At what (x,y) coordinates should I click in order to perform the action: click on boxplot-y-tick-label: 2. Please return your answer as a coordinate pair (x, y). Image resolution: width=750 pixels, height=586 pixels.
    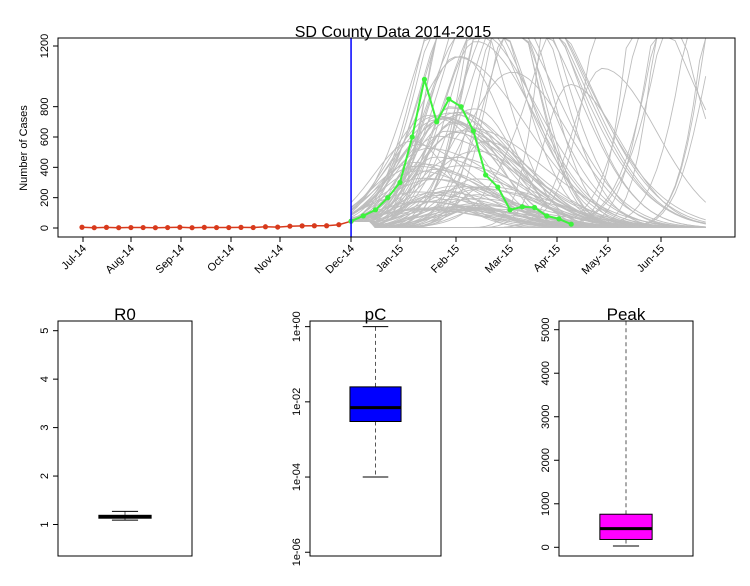
    Looking at the image, I should click on (45, 476).